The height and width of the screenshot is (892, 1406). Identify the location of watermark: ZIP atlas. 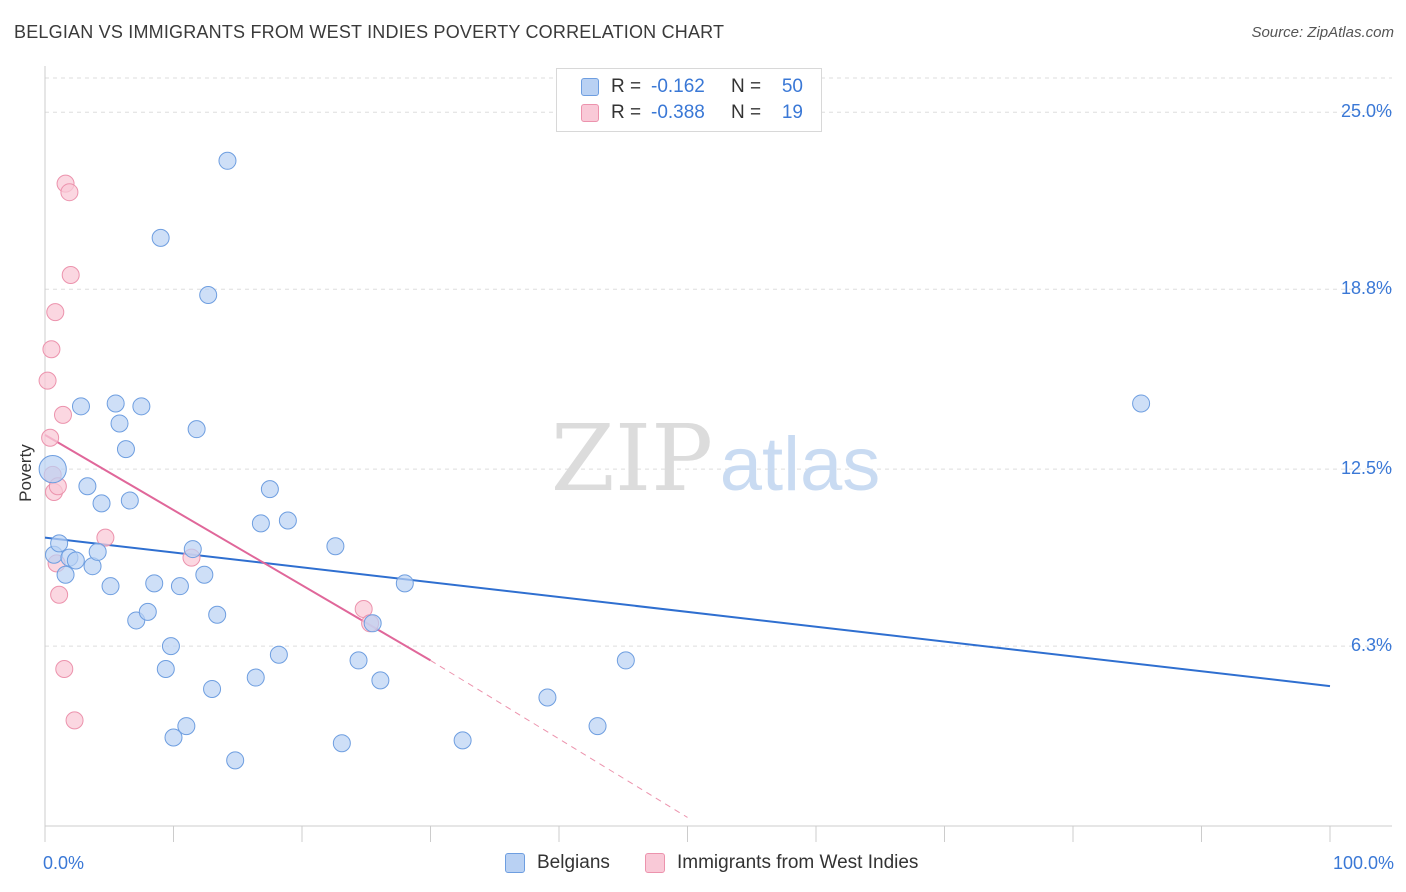
(715, 458).